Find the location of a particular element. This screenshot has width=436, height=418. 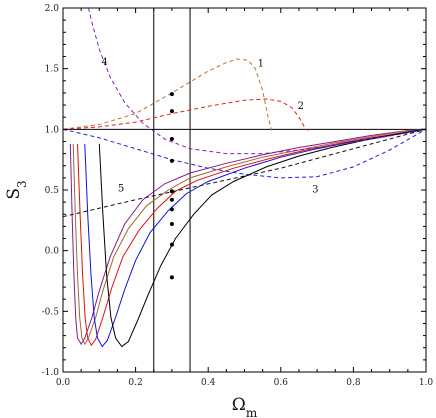

x-tick-label: 0.4 is located at coordinates (208, 383).